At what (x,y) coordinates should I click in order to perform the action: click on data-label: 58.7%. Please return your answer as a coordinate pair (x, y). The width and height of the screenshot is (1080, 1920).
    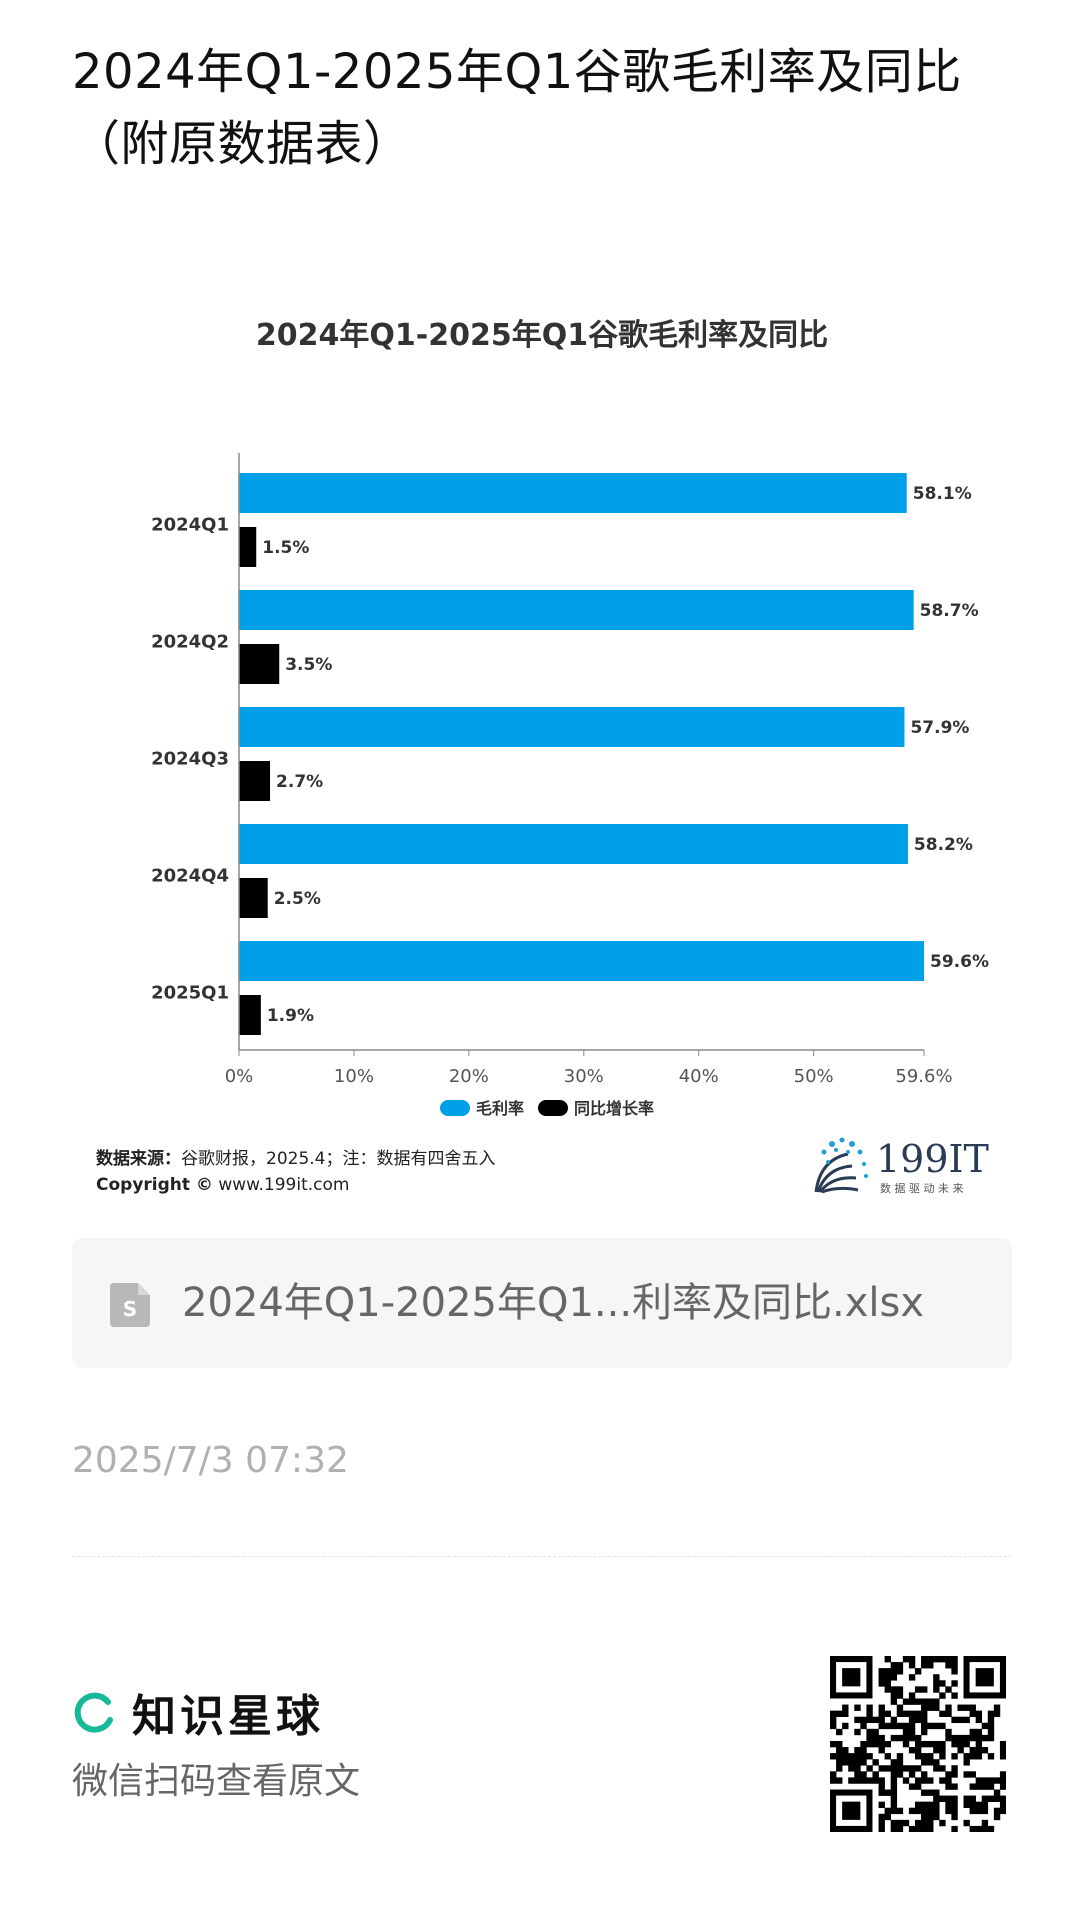
    Looking at the image, I should click on (949, 611).